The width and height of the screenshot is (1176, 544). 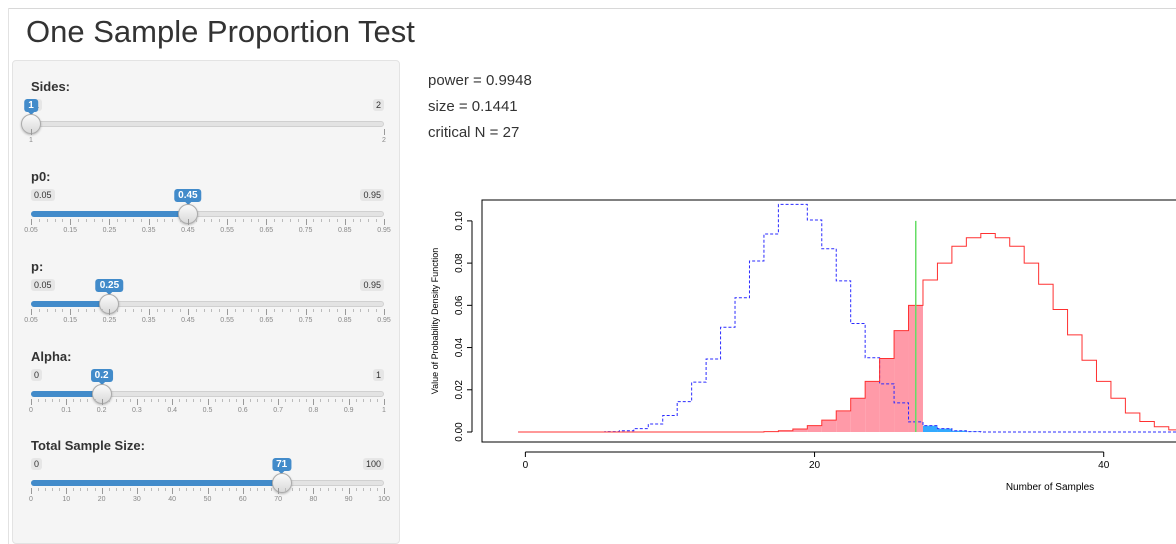 I want to click on slider-min-label: 0, so click(x=37, y=375).